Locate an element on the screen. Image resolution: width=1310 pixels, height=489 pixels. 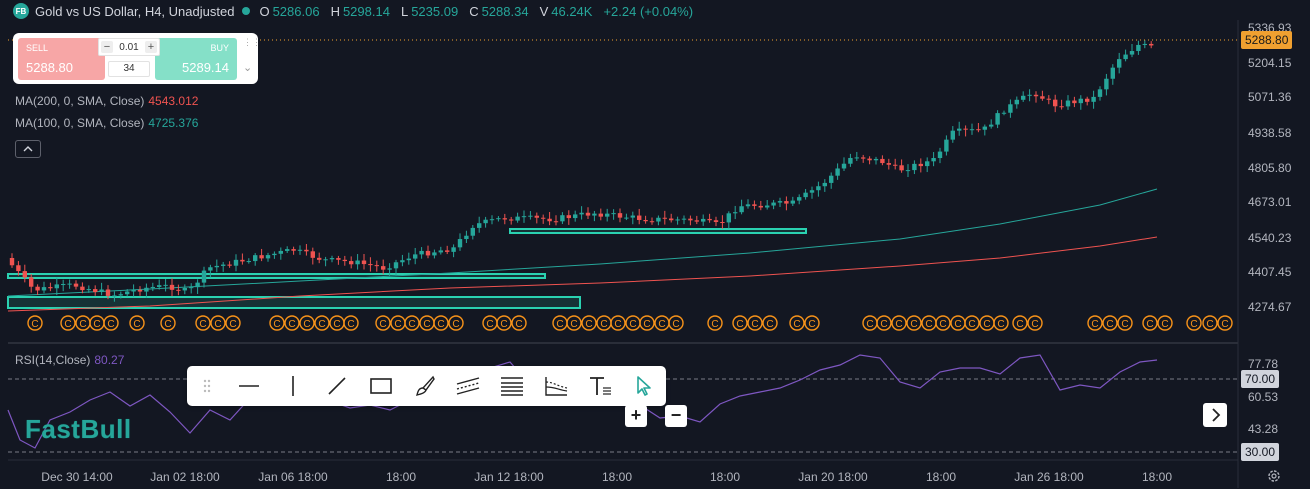
text-tool-icon is located at coordinates (600, 386).